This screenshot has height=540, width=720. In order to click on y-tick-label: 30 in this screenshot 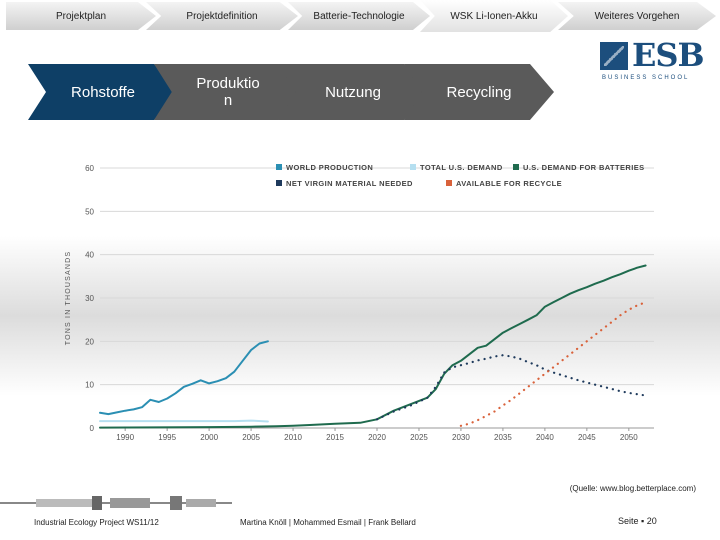, I will do `click(89, 298)`.